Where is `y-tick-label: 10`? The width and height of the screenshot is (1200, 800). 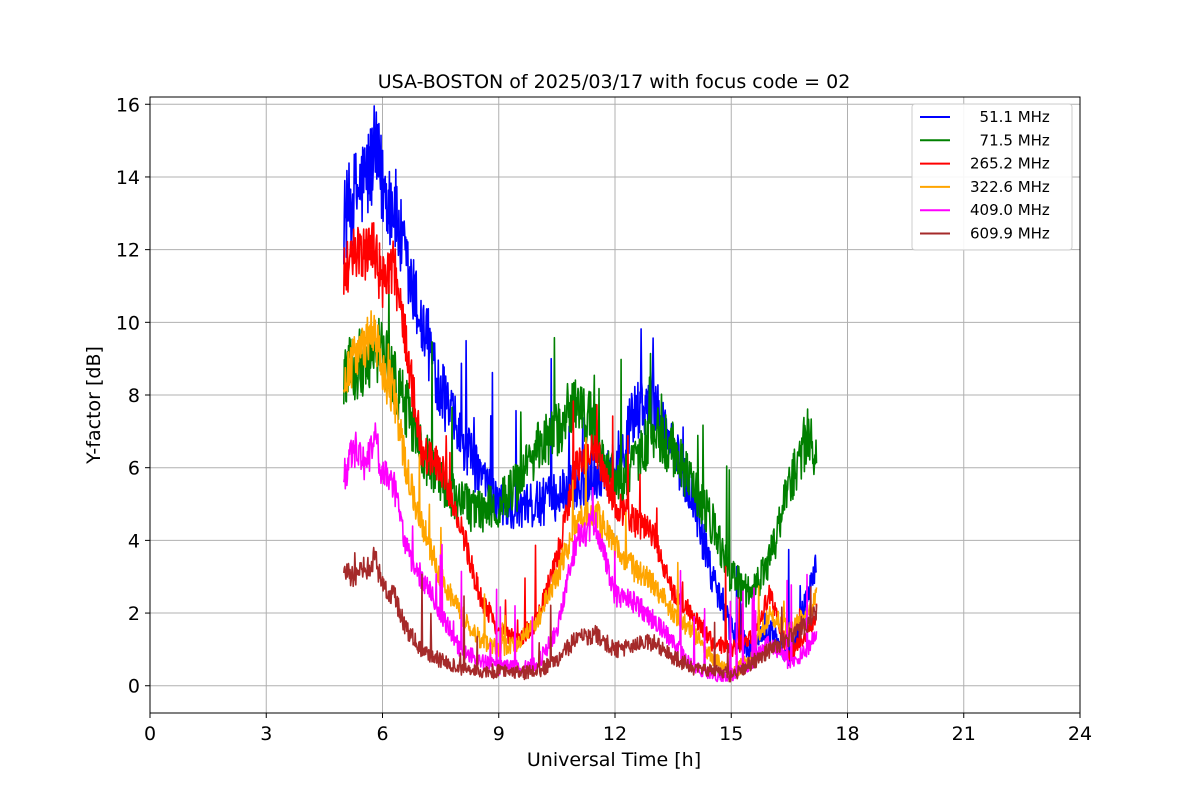 y-tick-label: 10 is located at coordinates (128, 323).